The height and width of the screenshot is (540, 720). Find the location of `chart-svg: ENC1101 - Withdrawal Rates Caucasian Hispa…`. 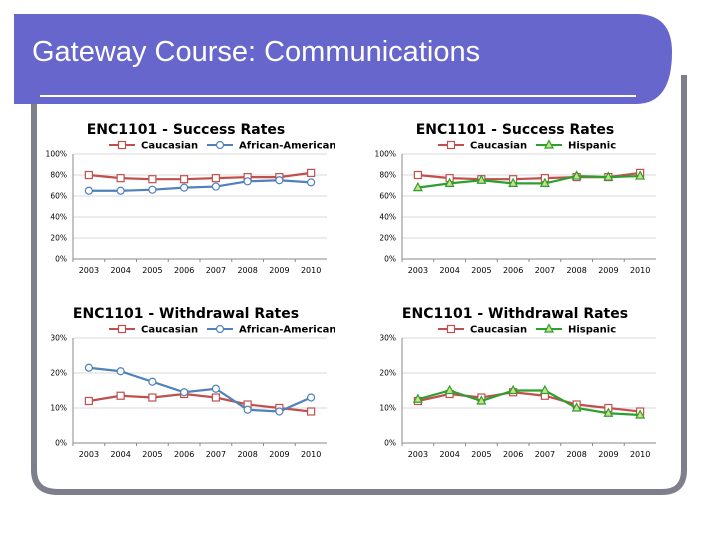

chart-svg: ENC1101 - Withdrawal Rates Caucasian Hispa… is located at coordinates (517, 382).